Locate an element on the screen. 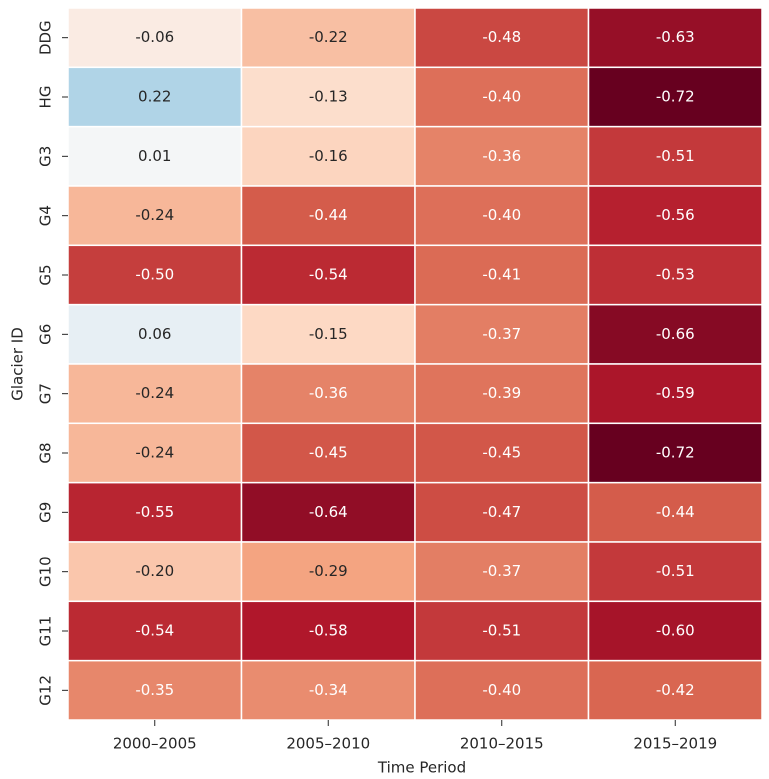 Image resolution: width=769 pixels, height=779 pixels. cell-label: 0.06 is located at coordinates (154, 334).